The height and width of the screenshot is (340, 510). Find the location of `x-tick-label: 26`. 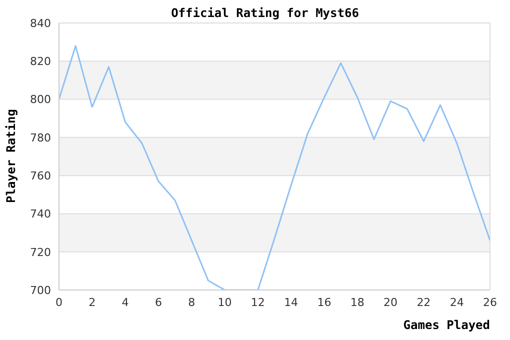

x-tick-label: 26 is located at coordinates (490, 302).